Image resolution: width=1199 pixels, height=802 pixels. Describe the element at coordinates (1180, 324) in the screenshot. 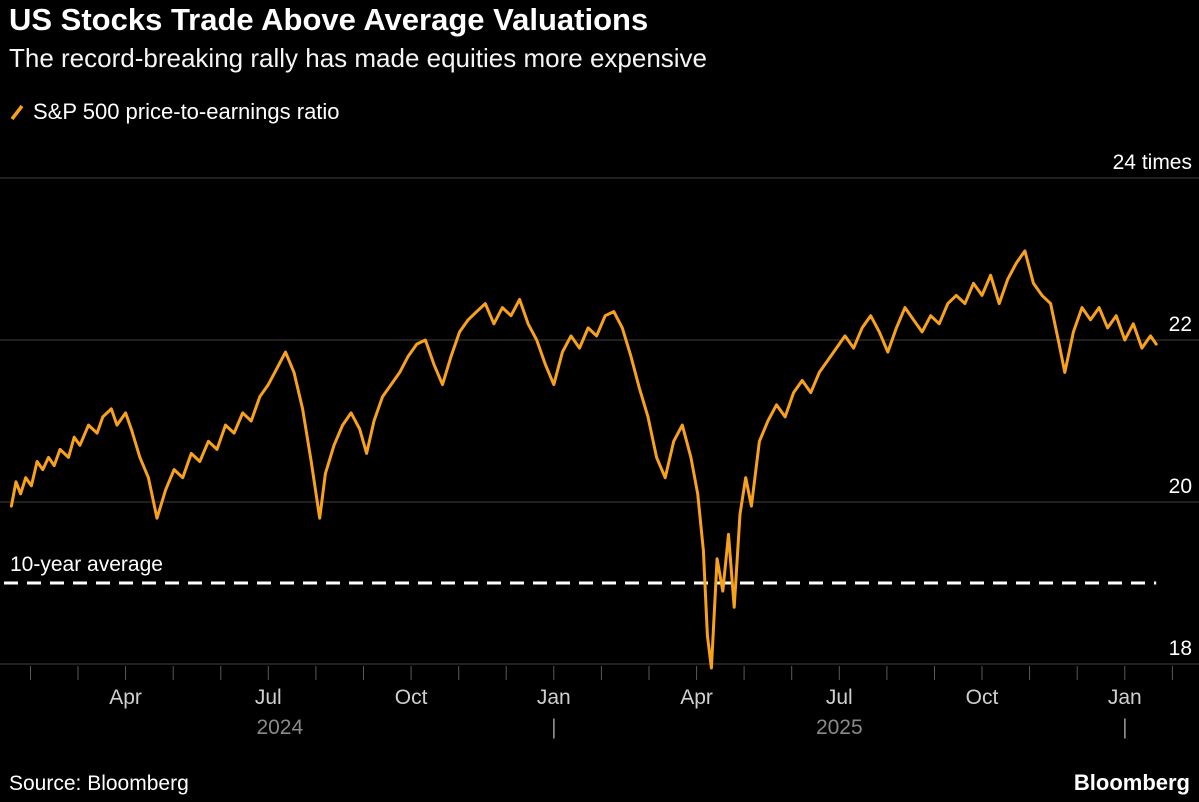

I see `y-axis-label: 22` at that location.